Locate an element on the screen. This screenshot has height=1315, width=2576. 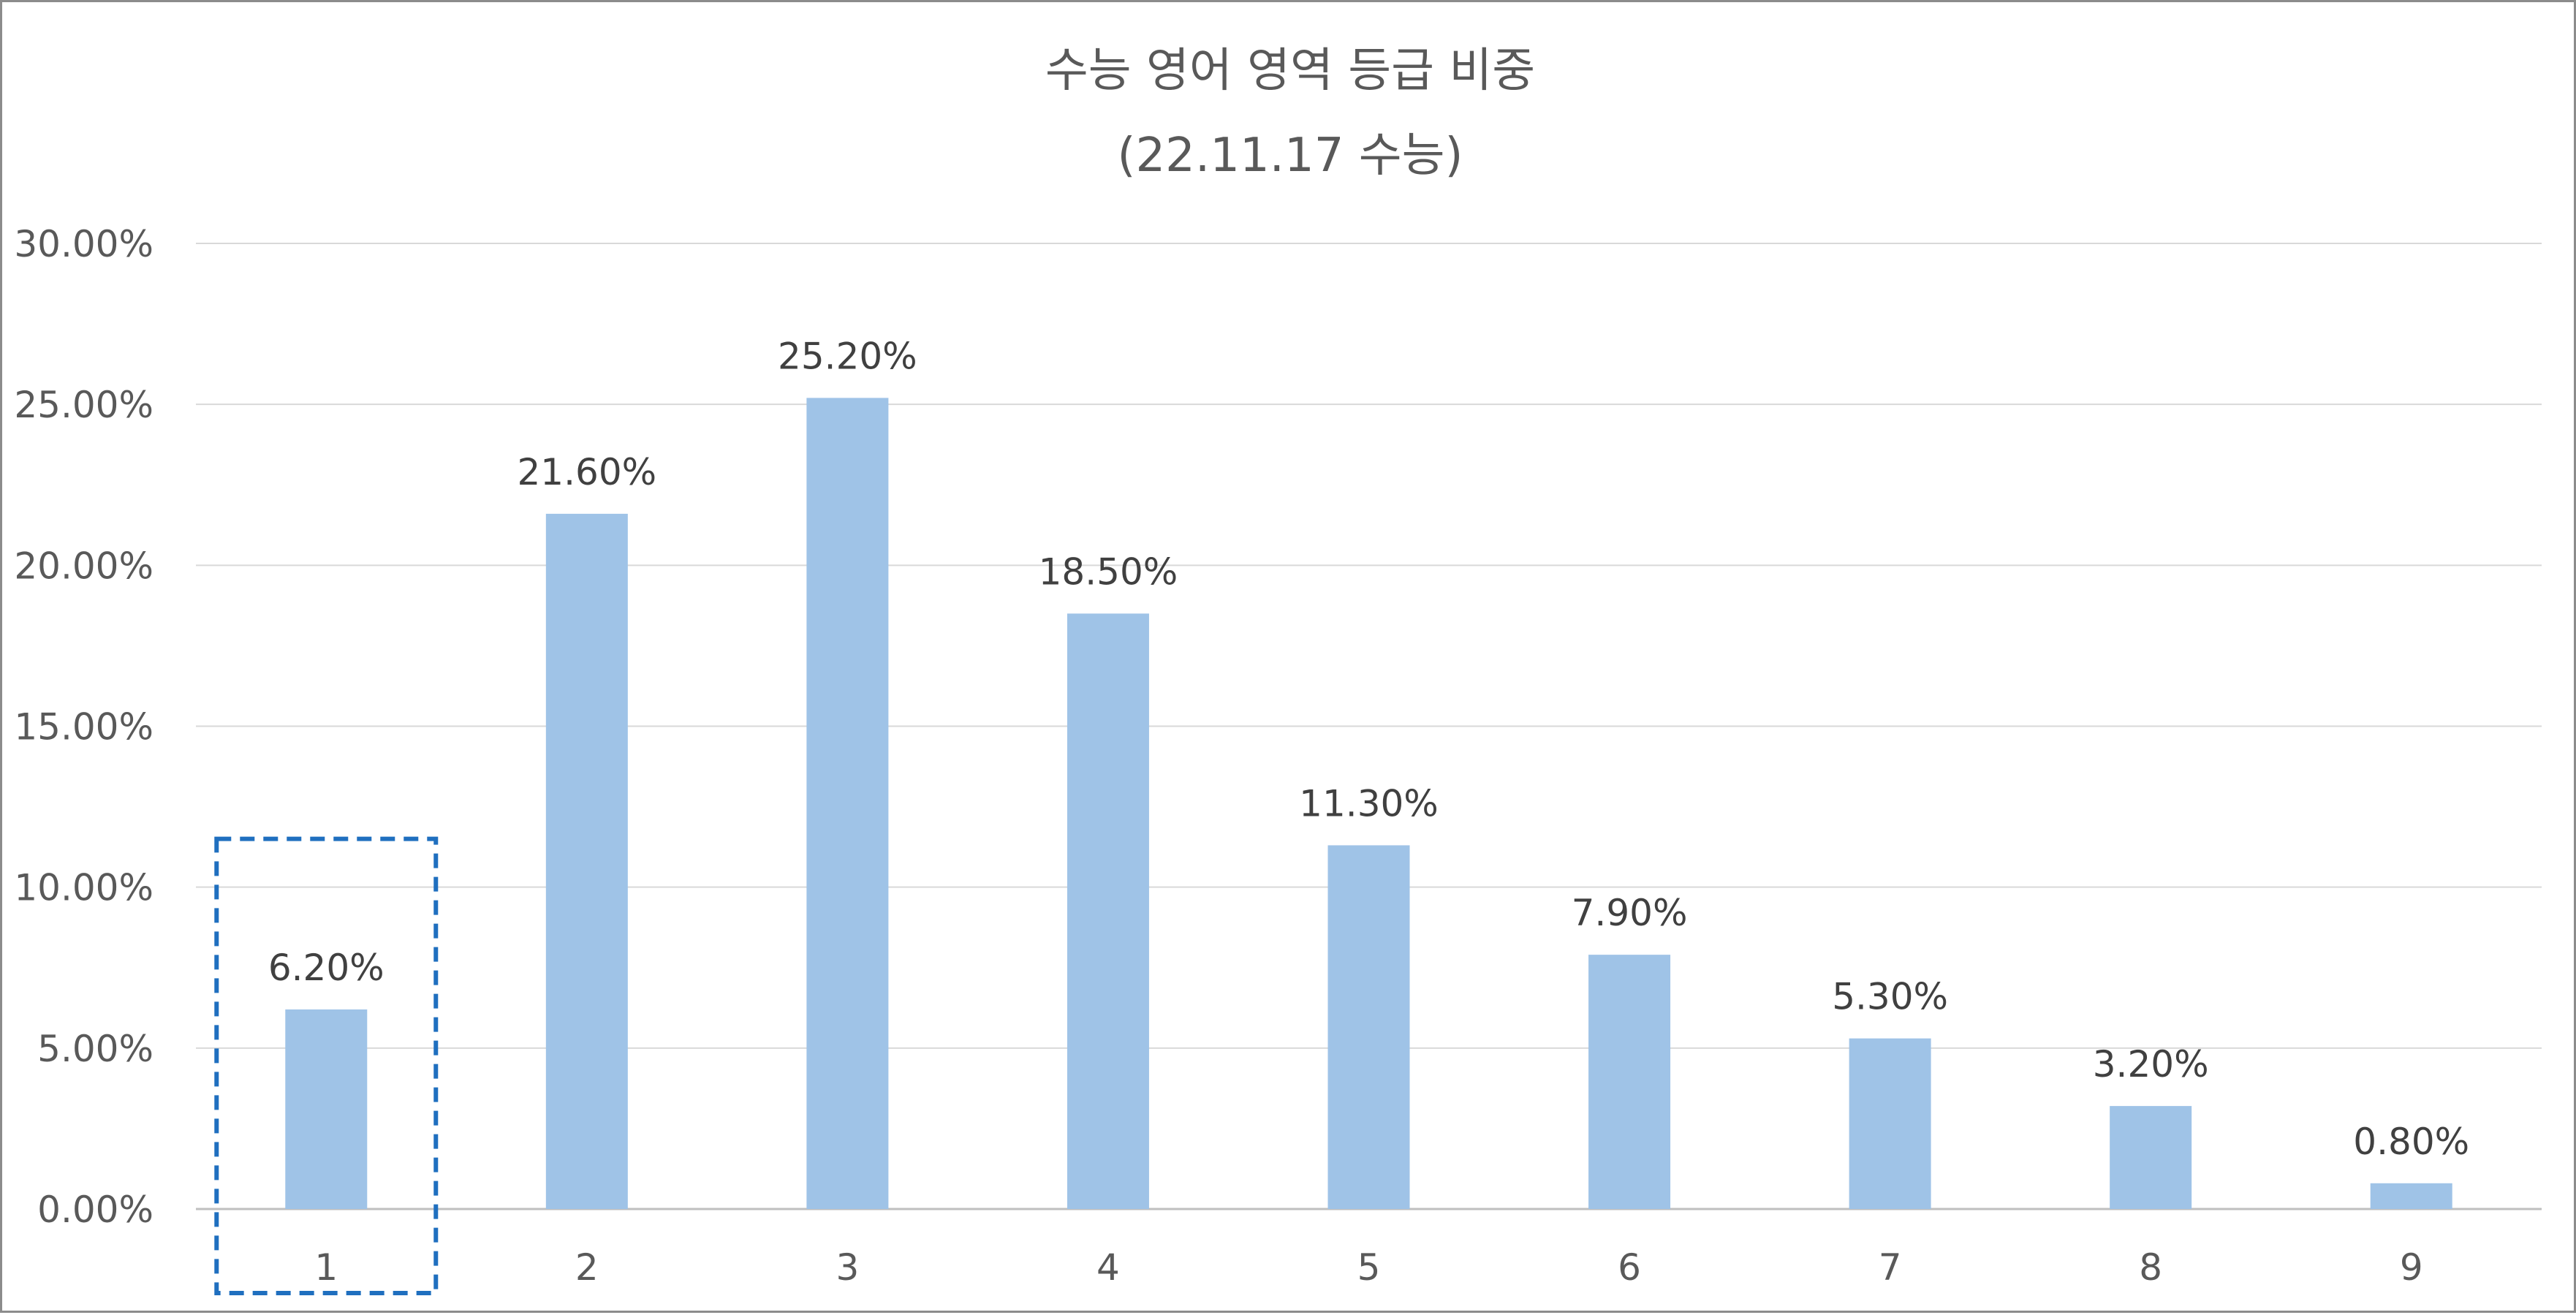
data-label: 11.30% is located at coordinates (1369, 803).